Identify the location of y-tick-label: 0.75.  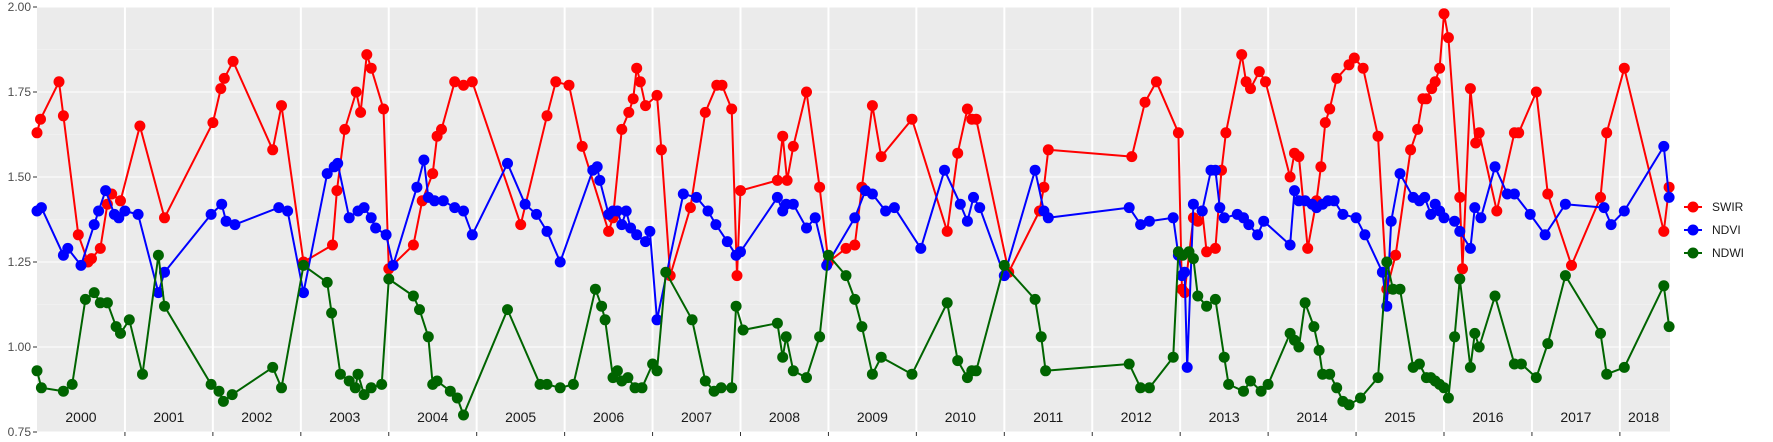
(20, 432).